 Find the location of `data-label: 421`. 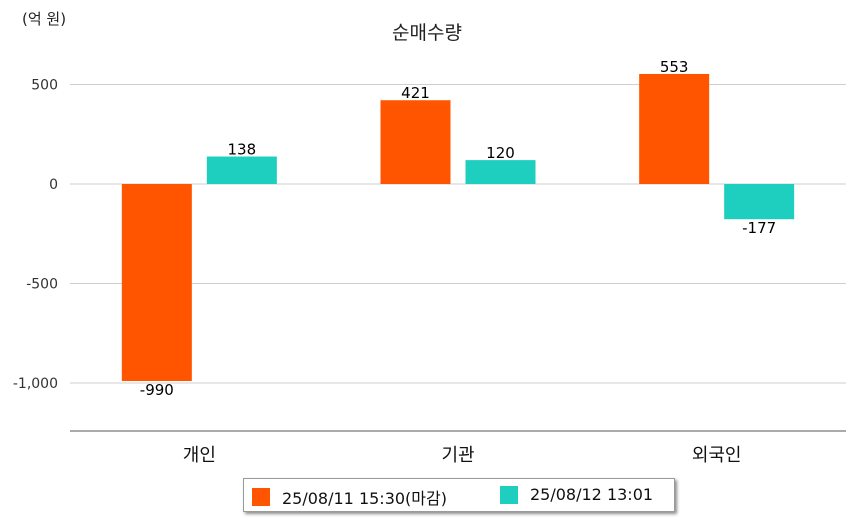

data-label: 421 is located at coordinates (415, 93).